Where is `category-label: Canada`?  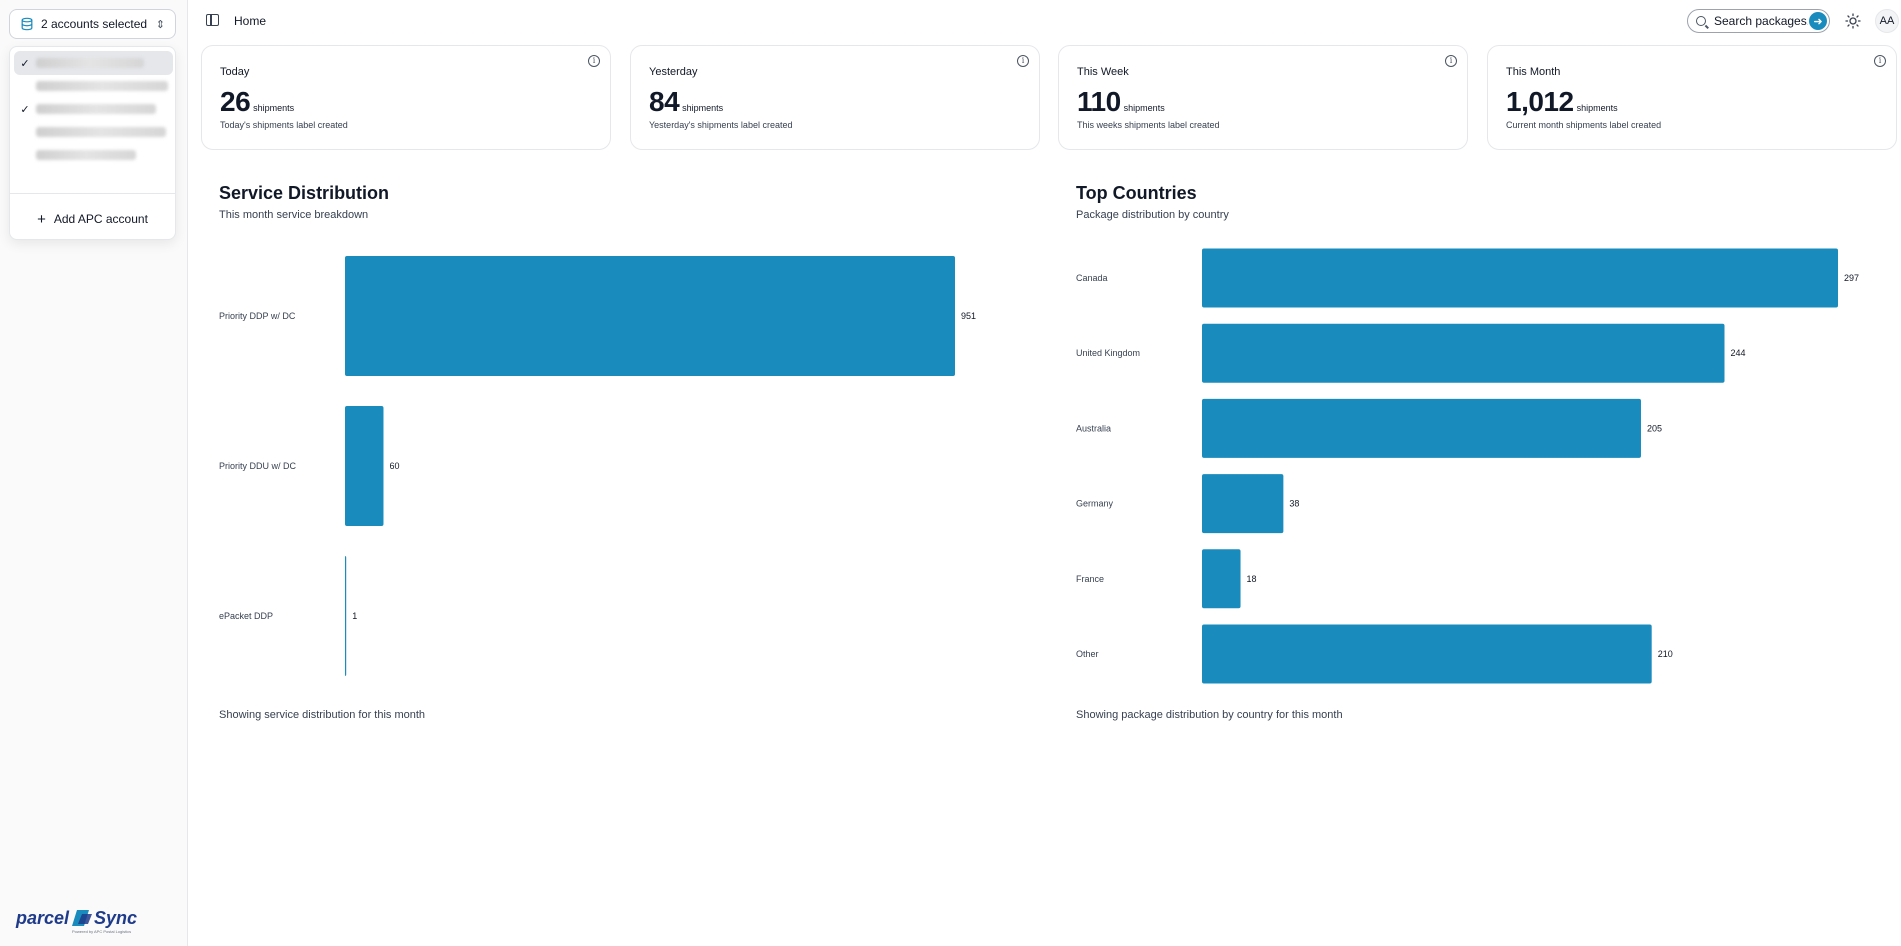
category-label: Canada is located at coordinates (1092, 278).